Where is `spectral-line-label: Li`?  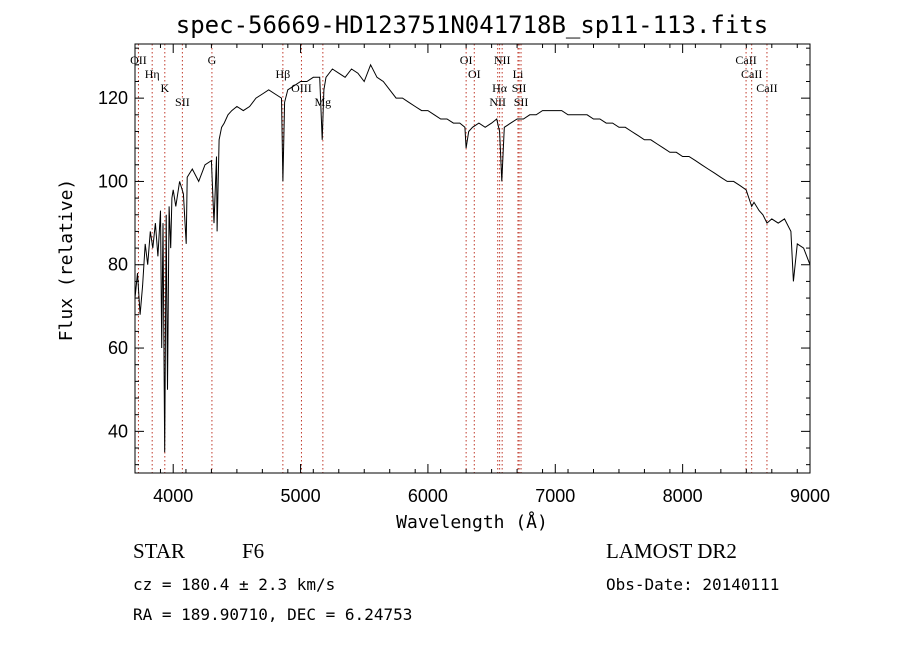 spectral-line-label: Li is located at coordinates (518, 74).